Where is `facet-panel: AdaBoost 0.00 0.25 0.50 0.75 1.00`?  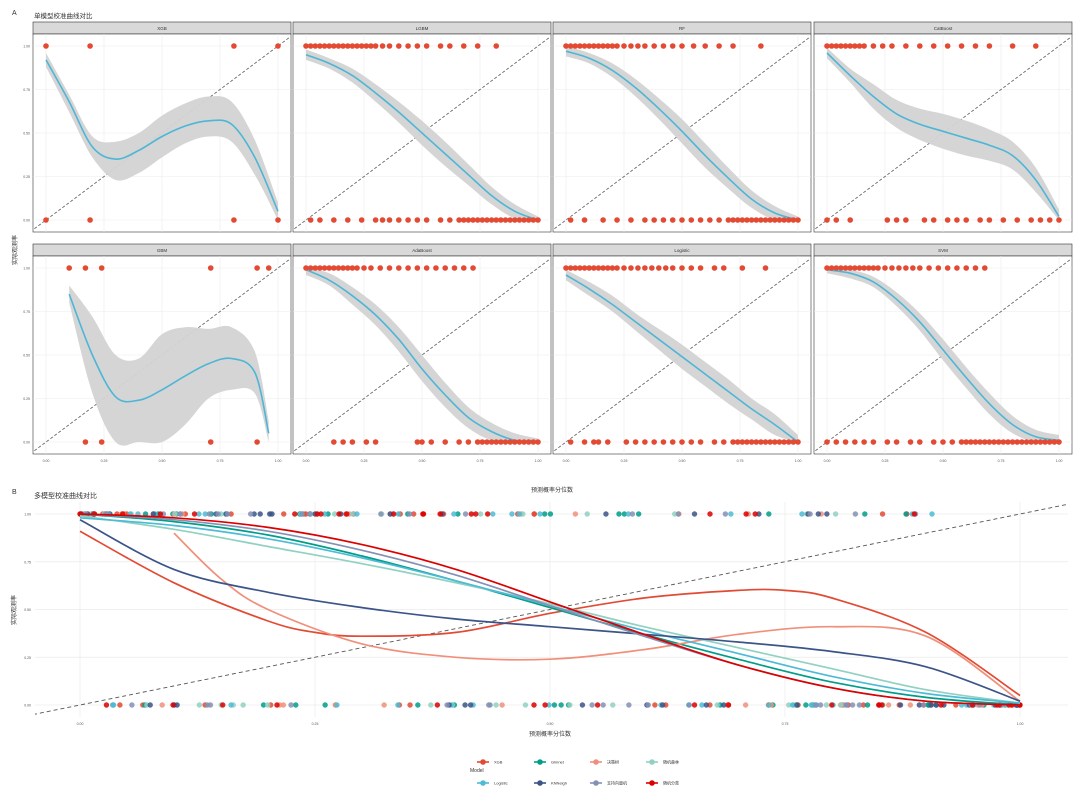 facet-panel: AdaBoost 0.00 0.25 0.50 0.75 1.00 is located at coordinates (422, 353).